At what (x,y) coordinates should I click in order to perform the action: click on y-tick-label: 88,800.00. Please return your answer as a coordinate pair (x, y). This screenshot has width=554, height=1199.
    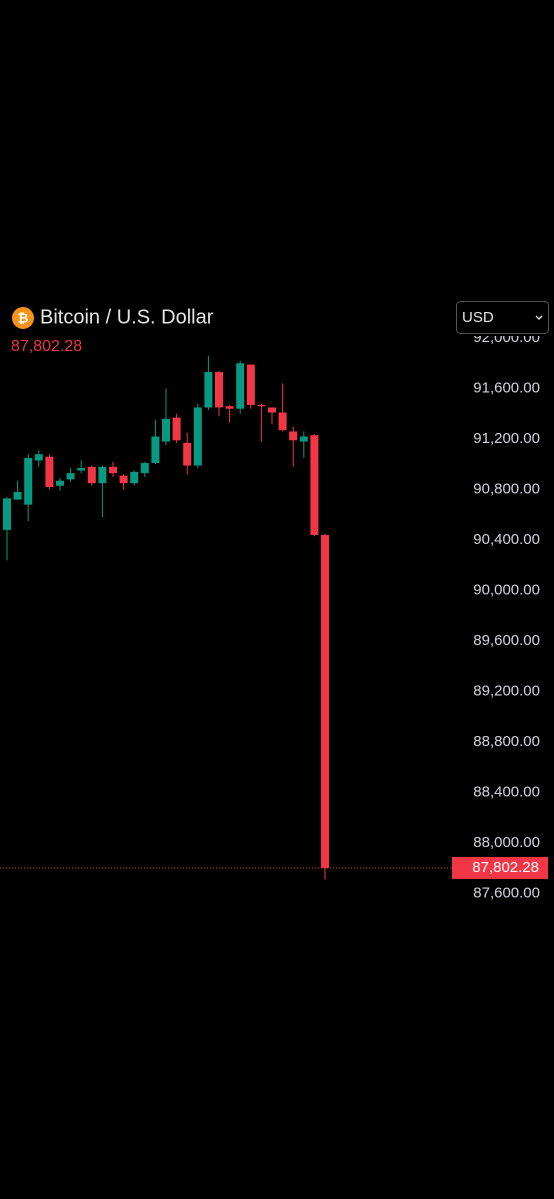
    Looking at the image, I should click on (506, 741).